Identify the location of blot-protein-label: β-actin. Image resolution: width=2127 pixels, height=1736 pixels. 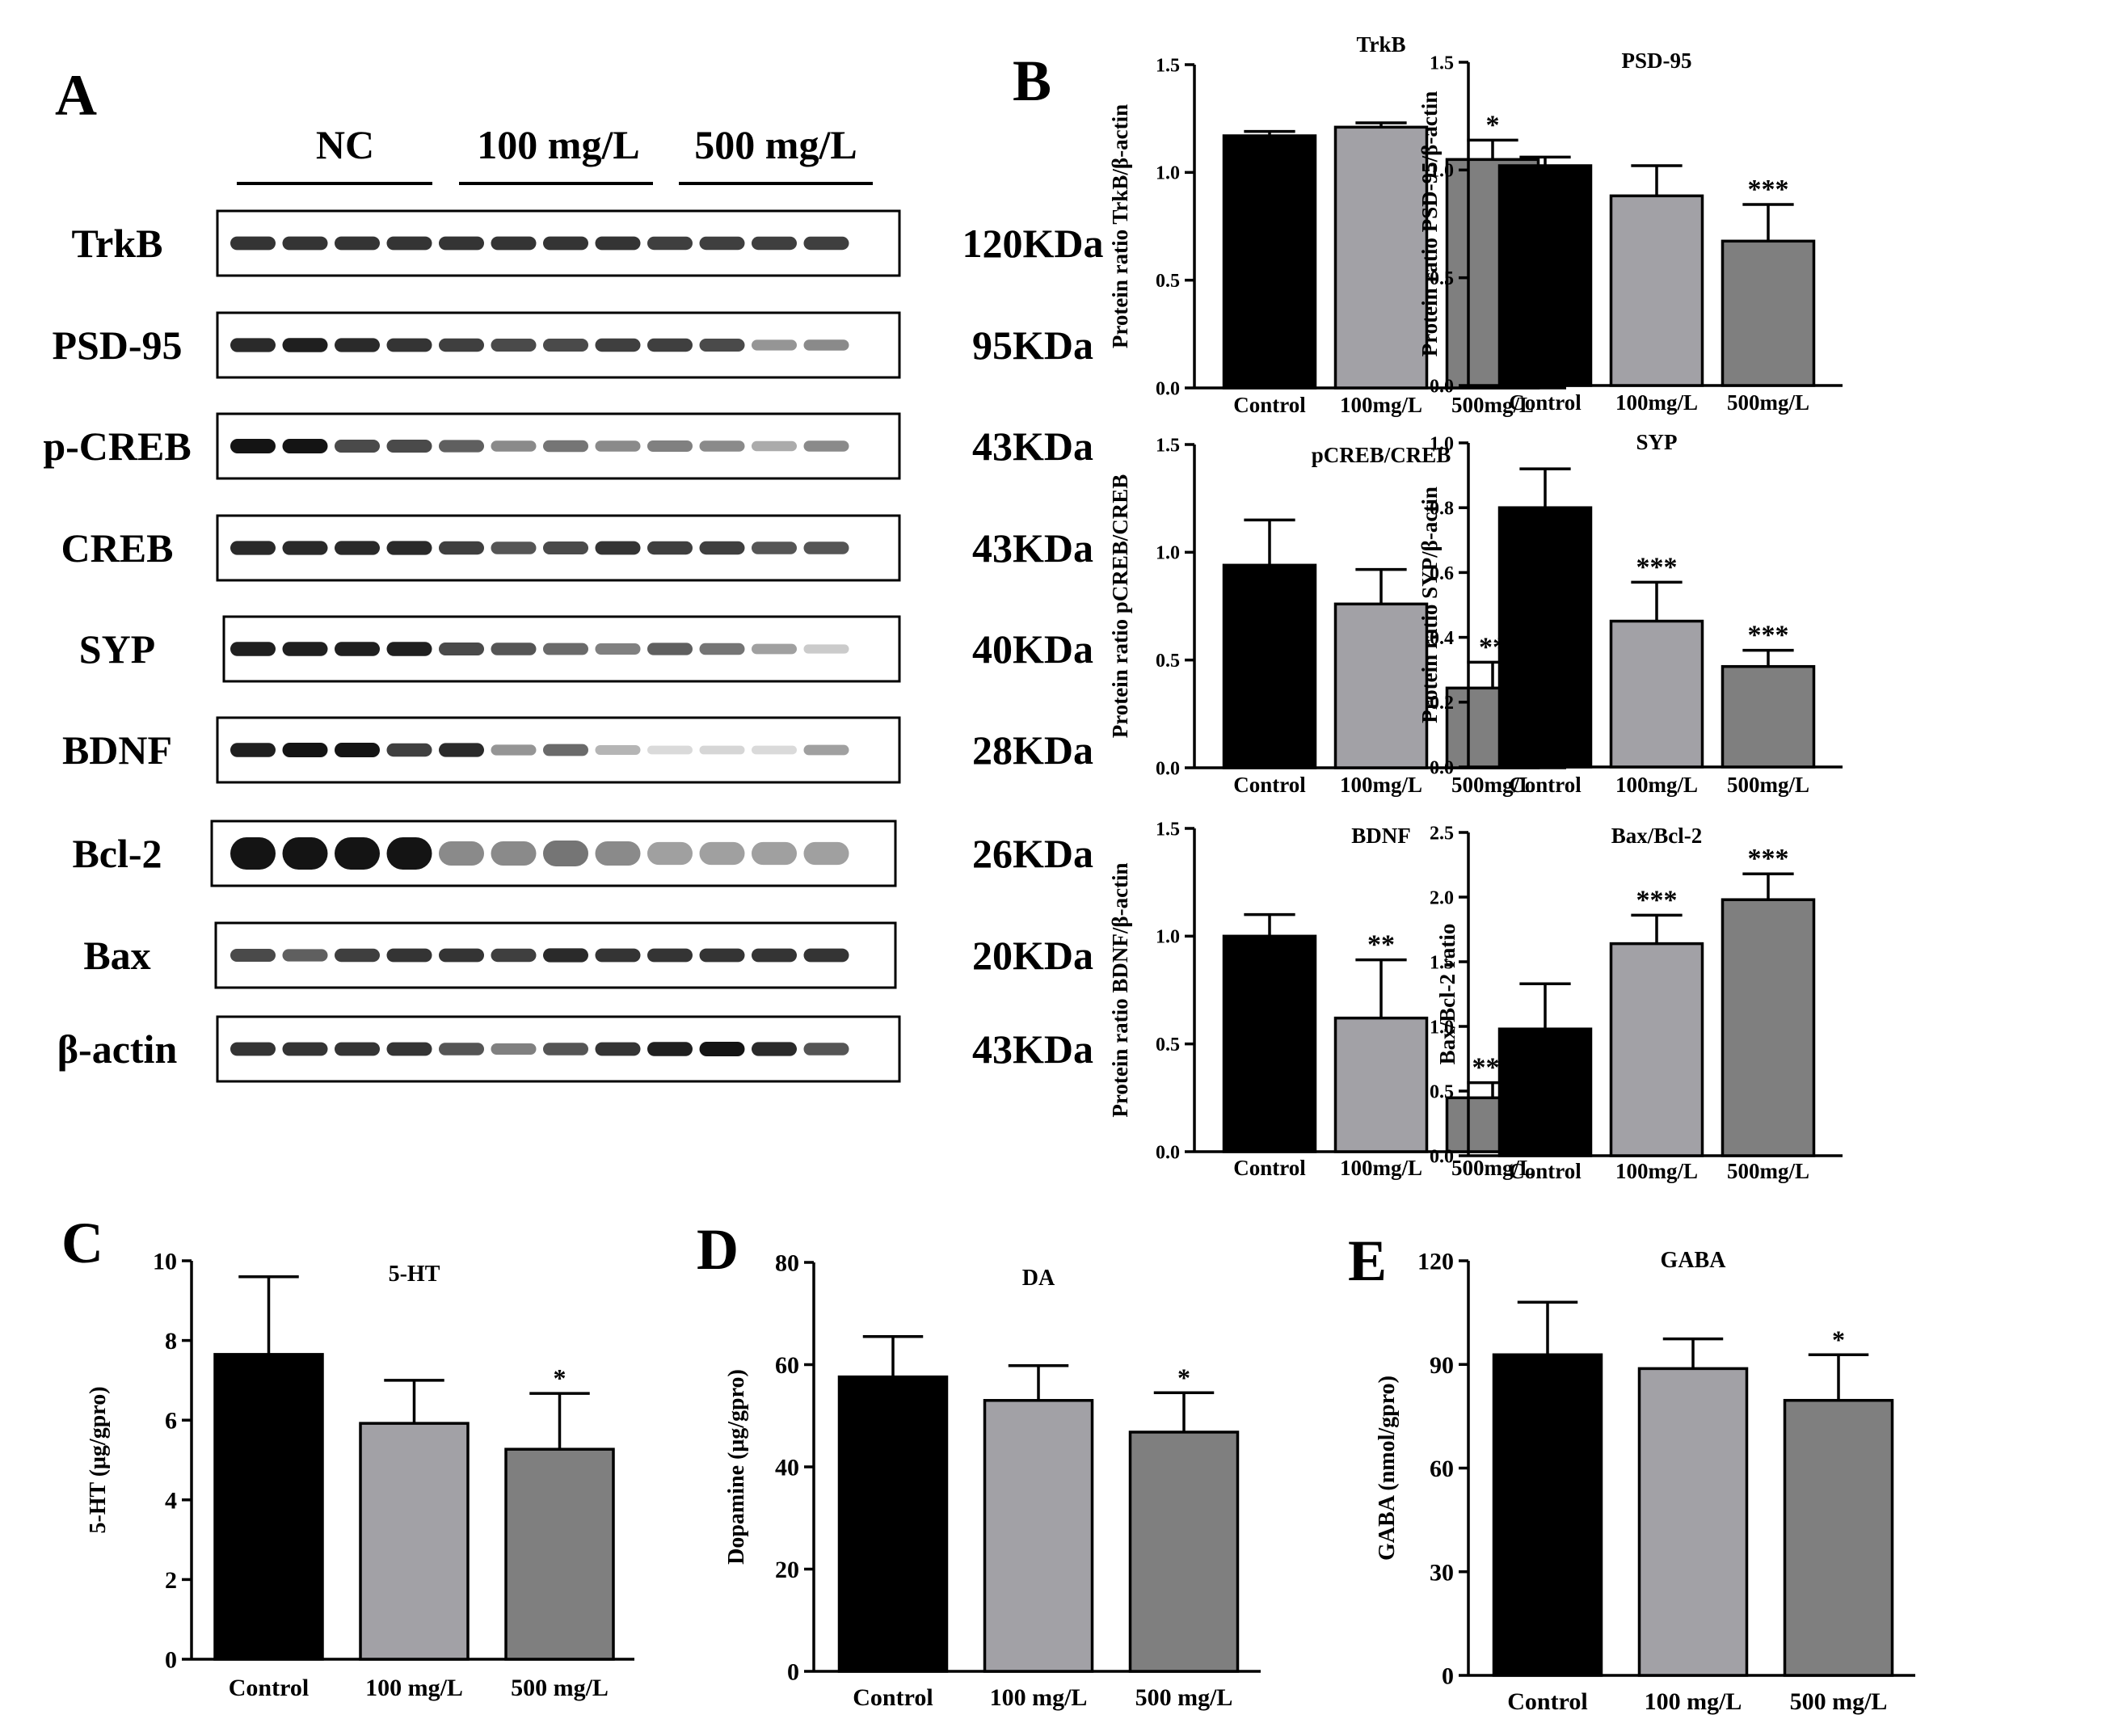
(117, 1049).